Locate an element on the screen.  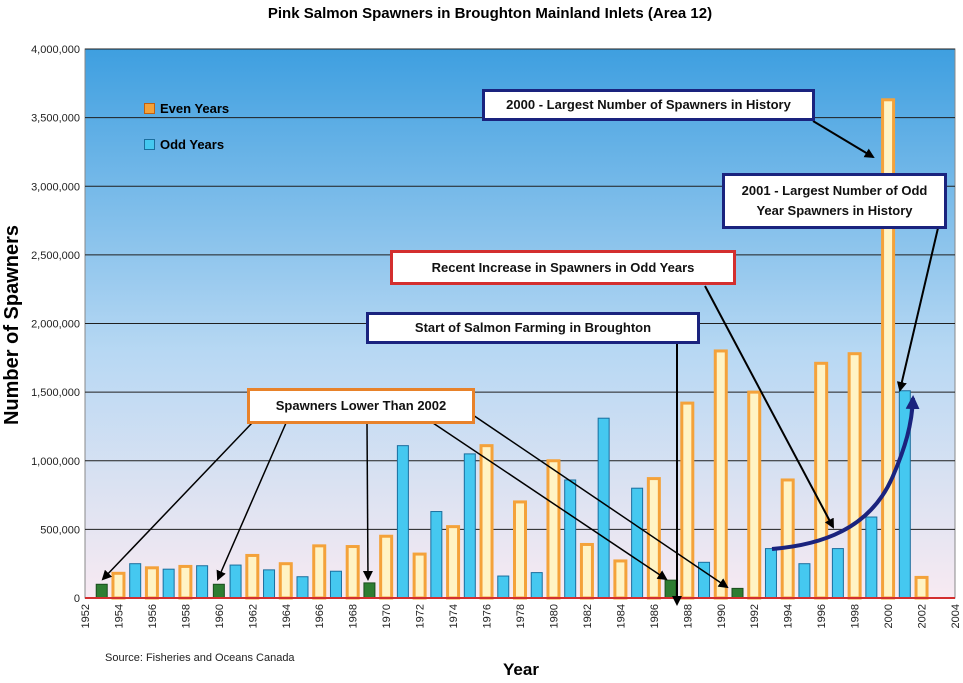
y-tick-label: 3,500,000 is located at coordinates (55, 119).